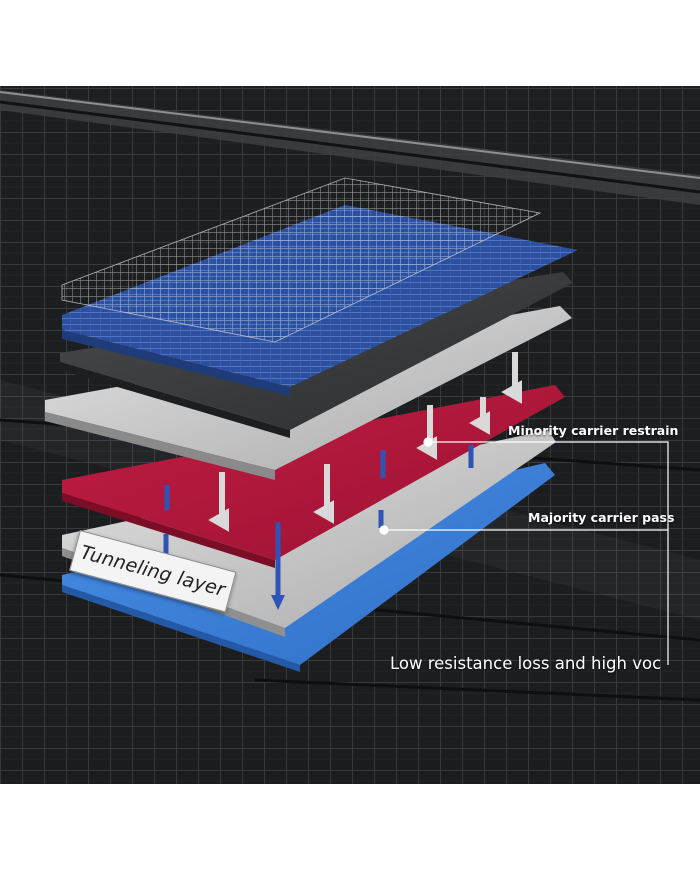 This screenshot has height=869, width=700. I want to click on low-resistance-label: Low resistance loss and high voc, so click(526, 663).